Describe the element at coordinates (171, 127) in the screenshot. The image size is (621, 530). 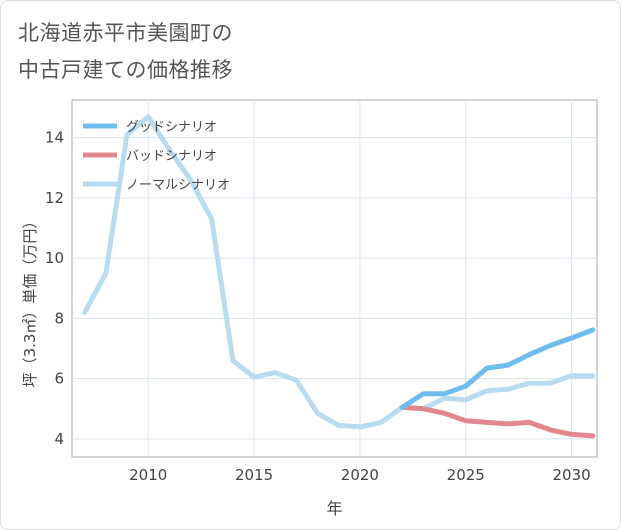
I see `legend-label: グッドシナリオ` at that location.